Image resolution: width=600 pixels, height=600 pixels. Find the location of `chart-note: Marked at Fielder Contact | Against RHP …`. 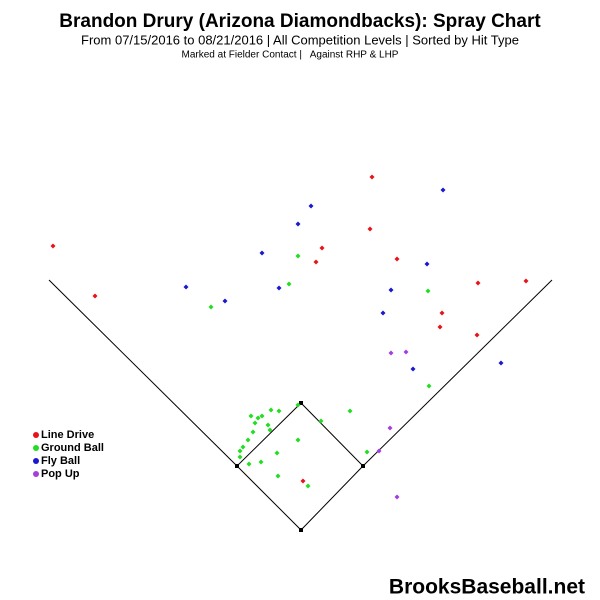

chart-note: Marked at Fielder Contact | Against RHP … is located at coordinates (290, 55).